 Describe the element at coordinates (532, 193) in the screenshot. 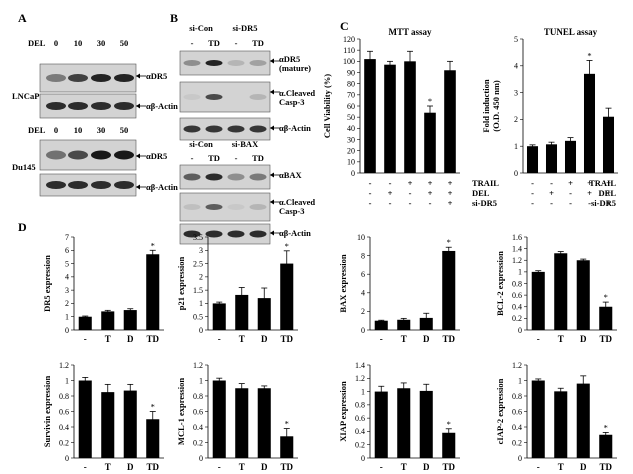

I see `panel-c-cond-tunel-0-1: -` at that location.